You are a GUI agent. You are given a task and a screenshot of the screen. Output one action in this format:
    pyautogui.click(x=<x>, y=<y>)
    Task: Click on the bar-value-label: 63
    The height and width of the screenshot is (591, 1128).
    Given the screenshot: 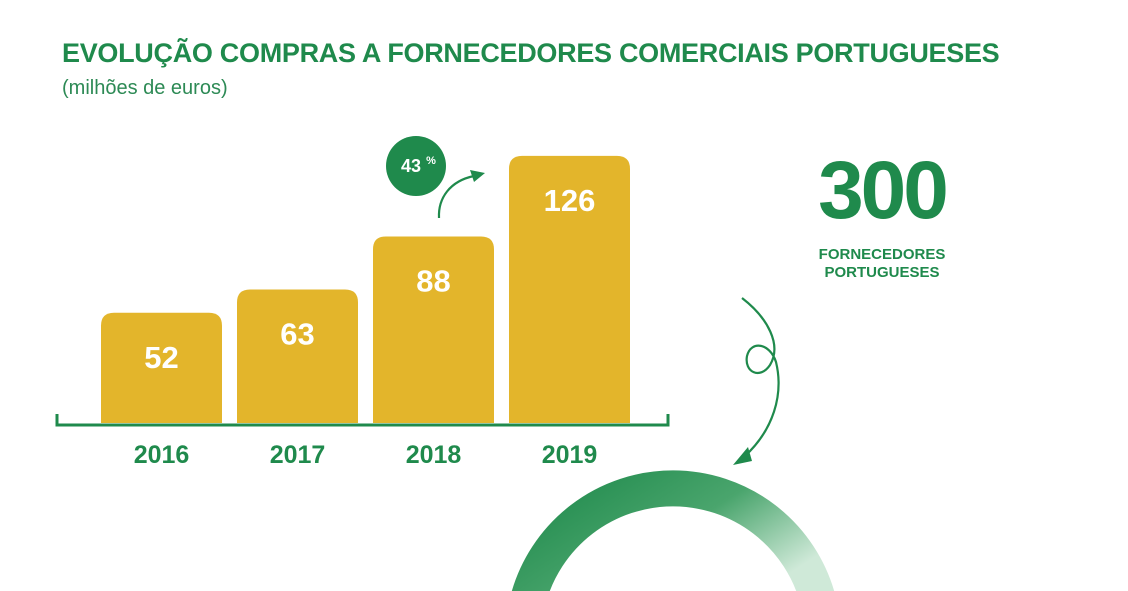 What is the action you would take?
    pyautogui.click(x=297, y=333)
    